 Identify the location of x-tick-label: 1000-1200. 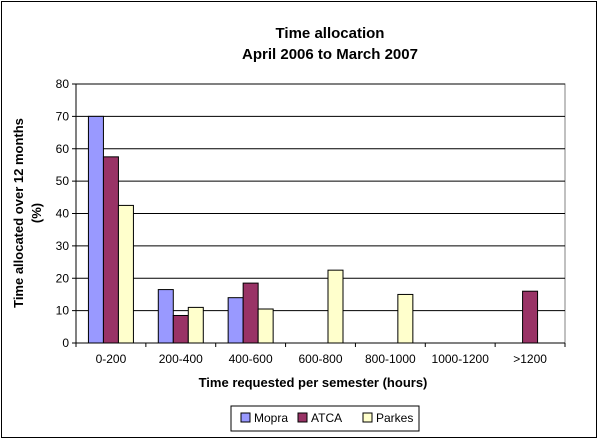
(461, 359).